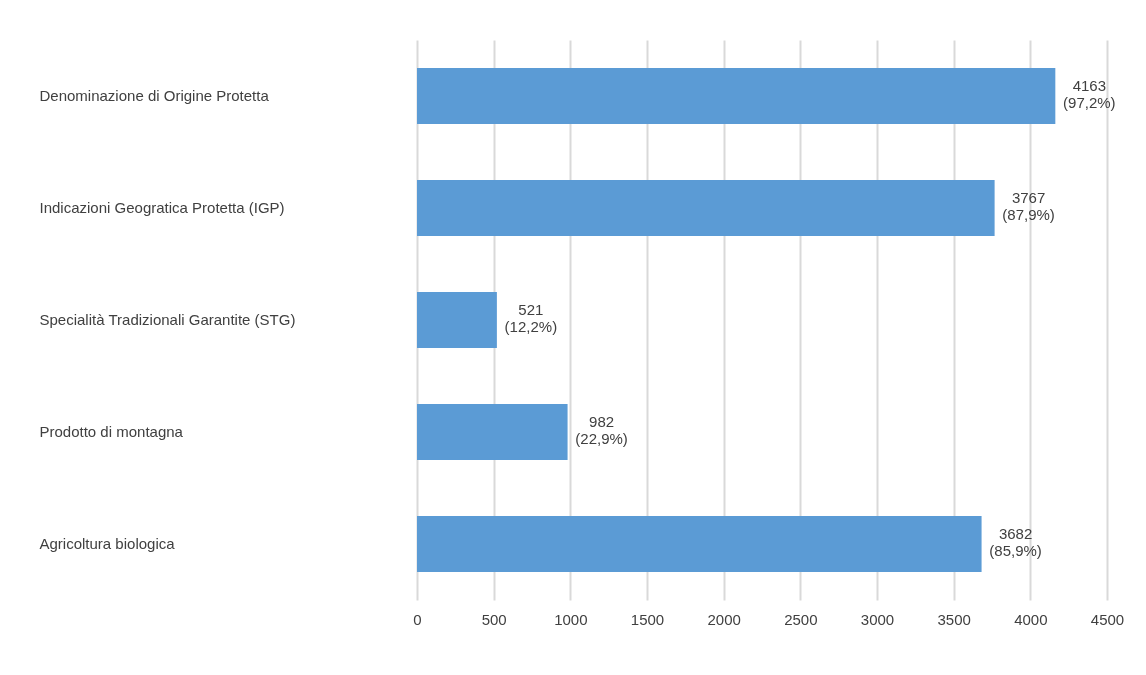  What do you see at coordinates (571, 619) in the screenshot?
I see `x-tick-label: 1000` at bounding box center [571, 619].